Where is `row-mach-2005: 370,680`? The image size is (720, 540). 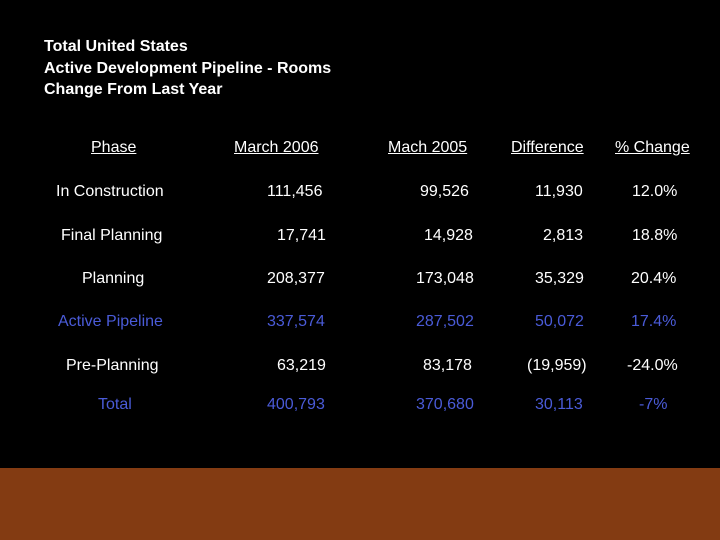 row-mach-2005: 370,680 is located at coordinates (445, 404).